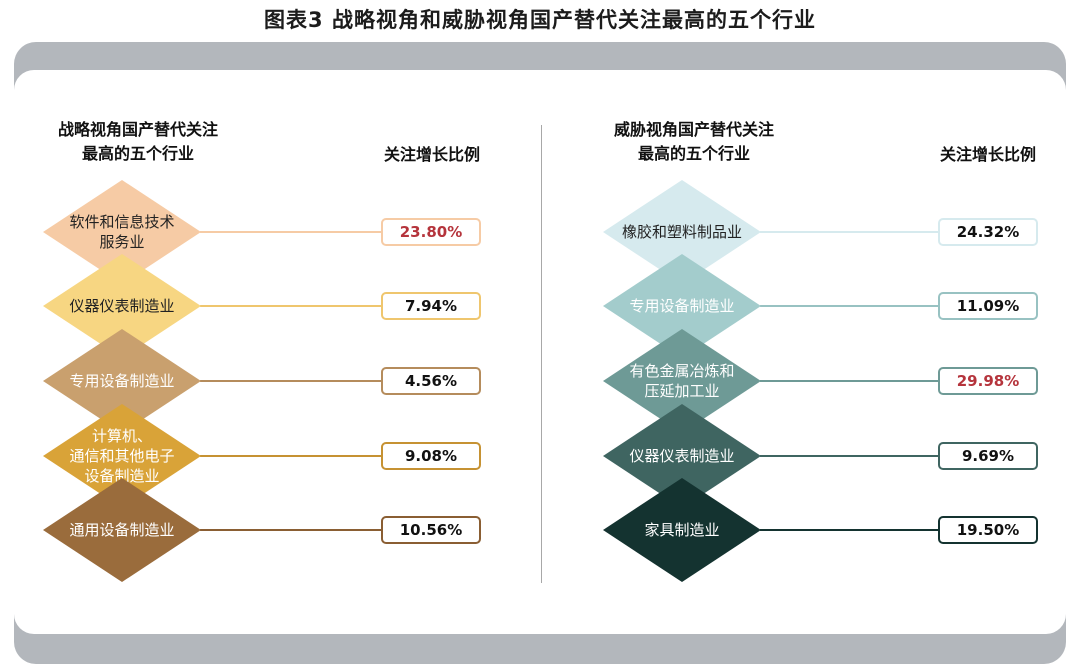 The image size is (1080, 672). Describe the element at coordinates (682, 456) in the screenshot. I see `threat-industry-label-4: 仪器仪表制造业` at that location.